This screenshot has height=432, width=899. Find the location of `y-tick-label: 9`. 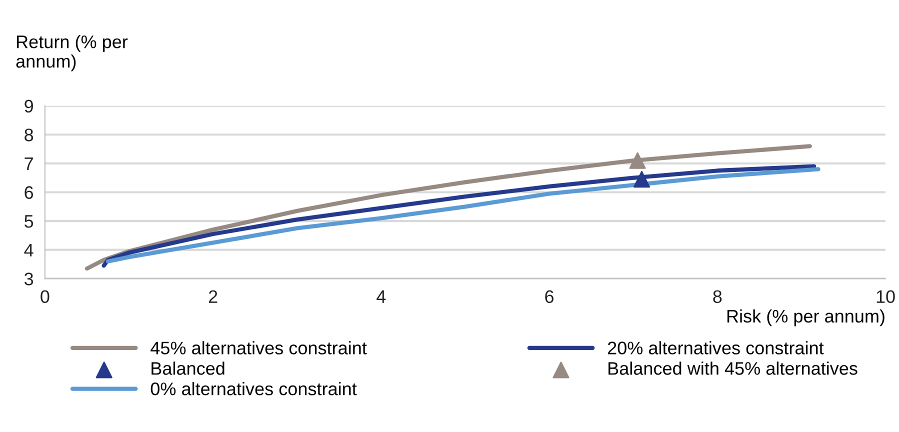

y-tick-label: 9 is located at coordinates (28, 106).